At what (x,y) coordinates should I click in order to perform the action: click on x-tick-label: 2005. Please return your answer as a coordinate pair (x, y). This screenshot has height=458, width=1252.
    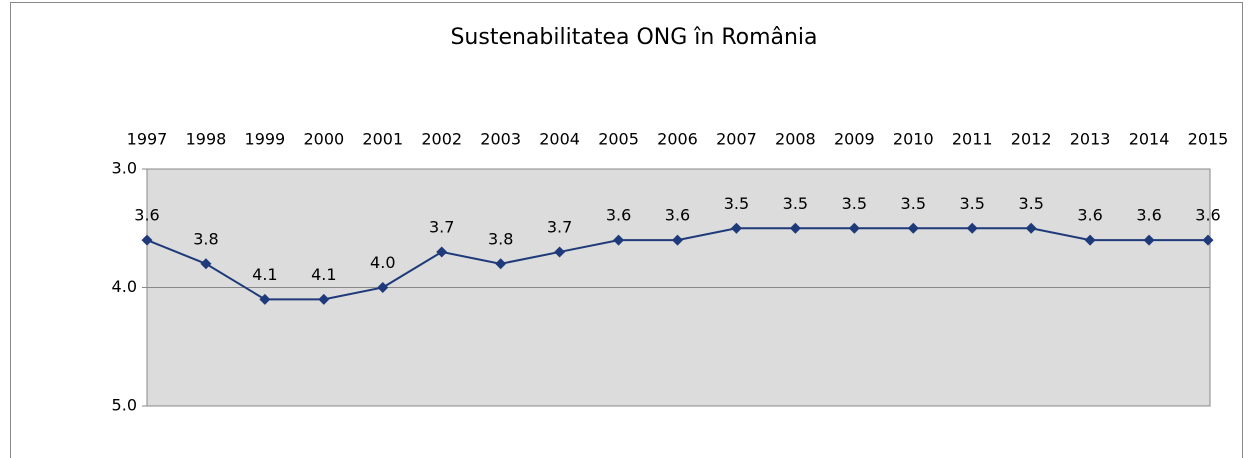
    Looking at the image, I should click on (618, 139).